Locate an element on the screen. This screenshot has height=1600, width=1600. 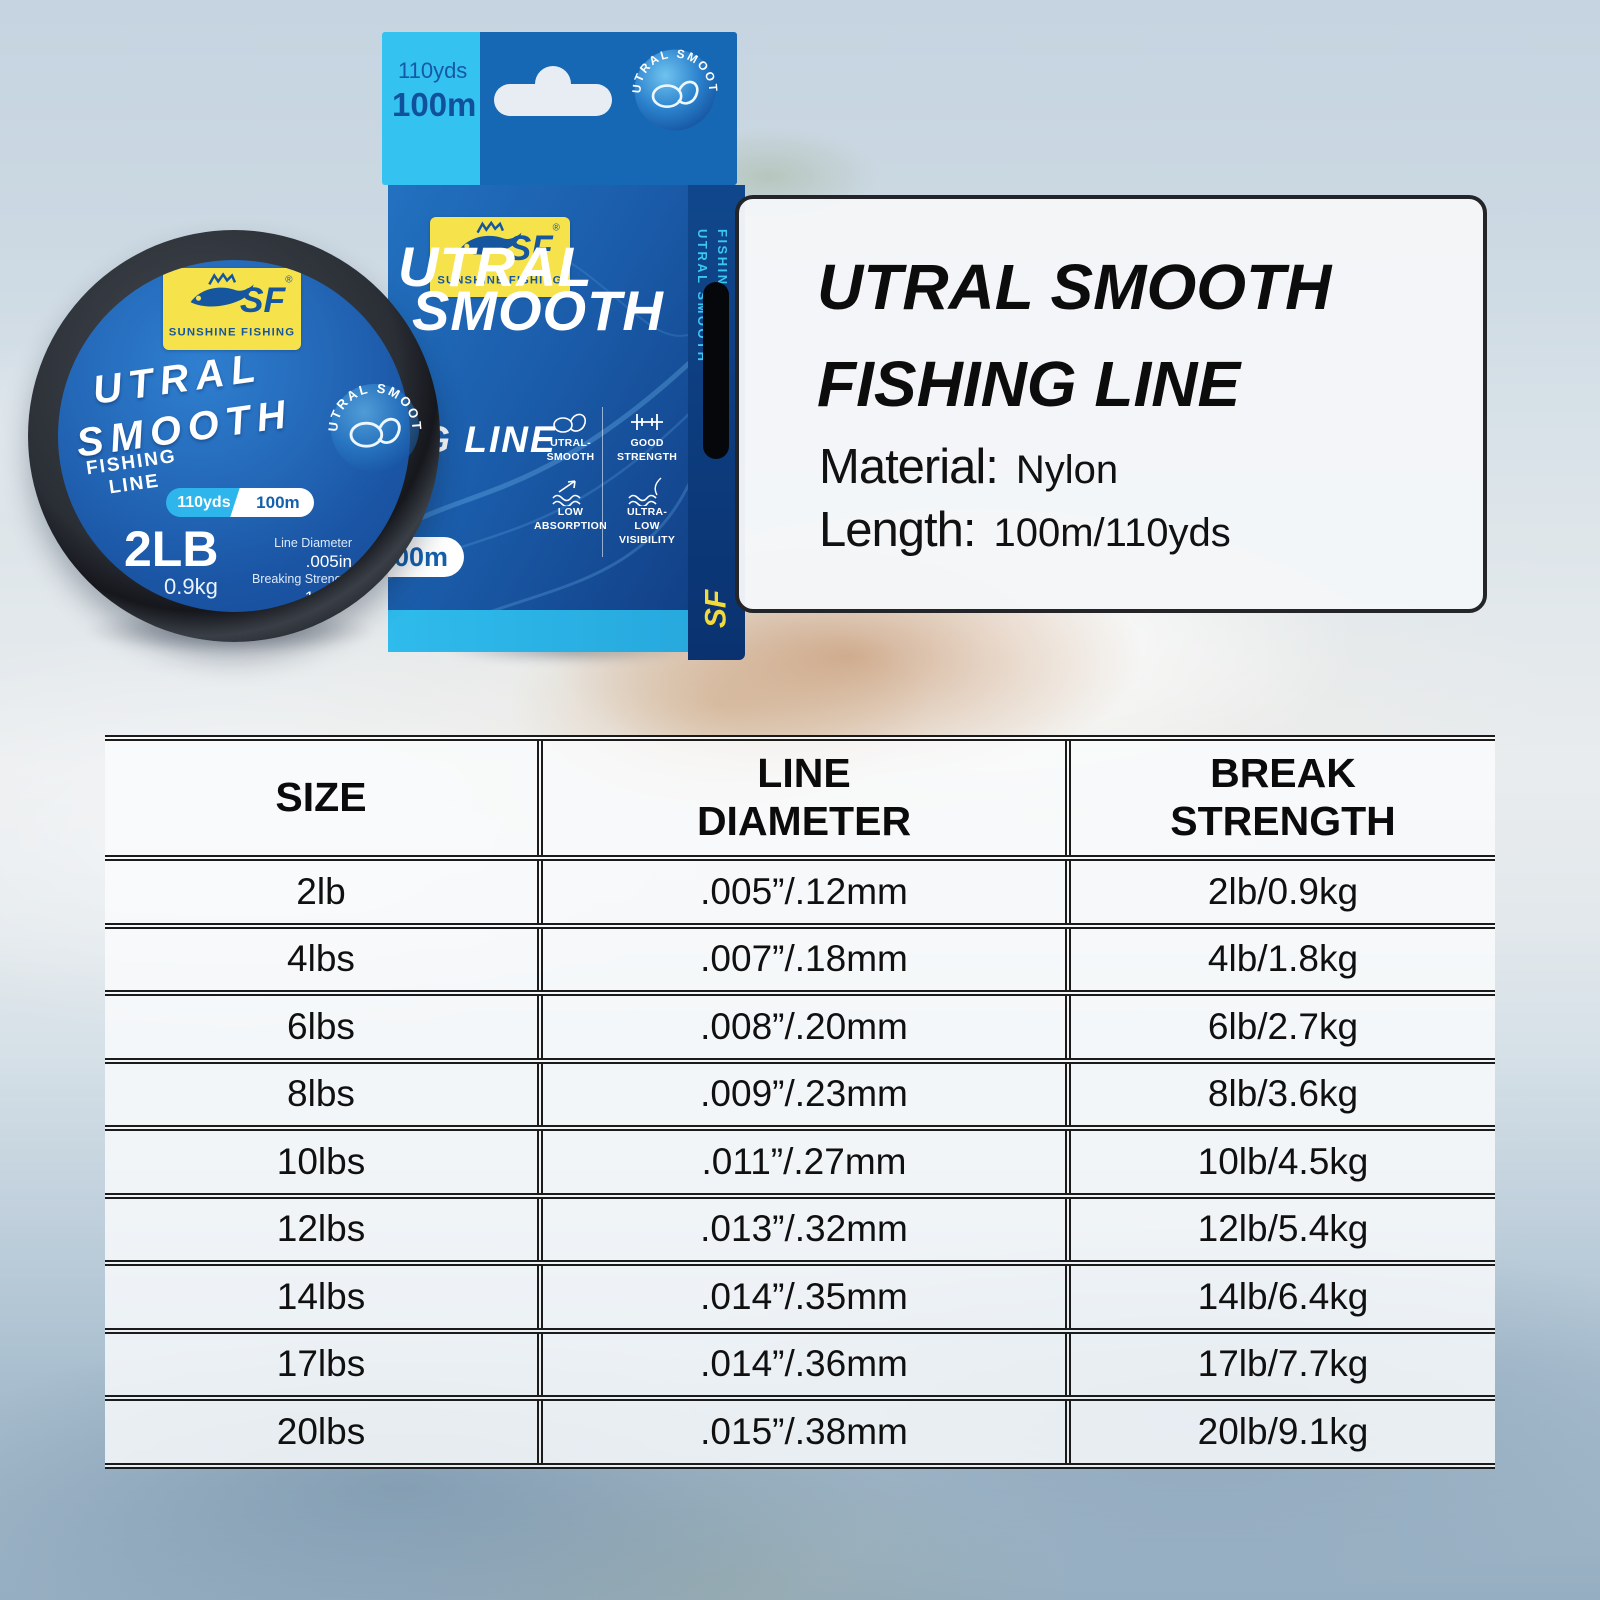
spool-strength-value: .12mm is located at coordinates (326, 597).